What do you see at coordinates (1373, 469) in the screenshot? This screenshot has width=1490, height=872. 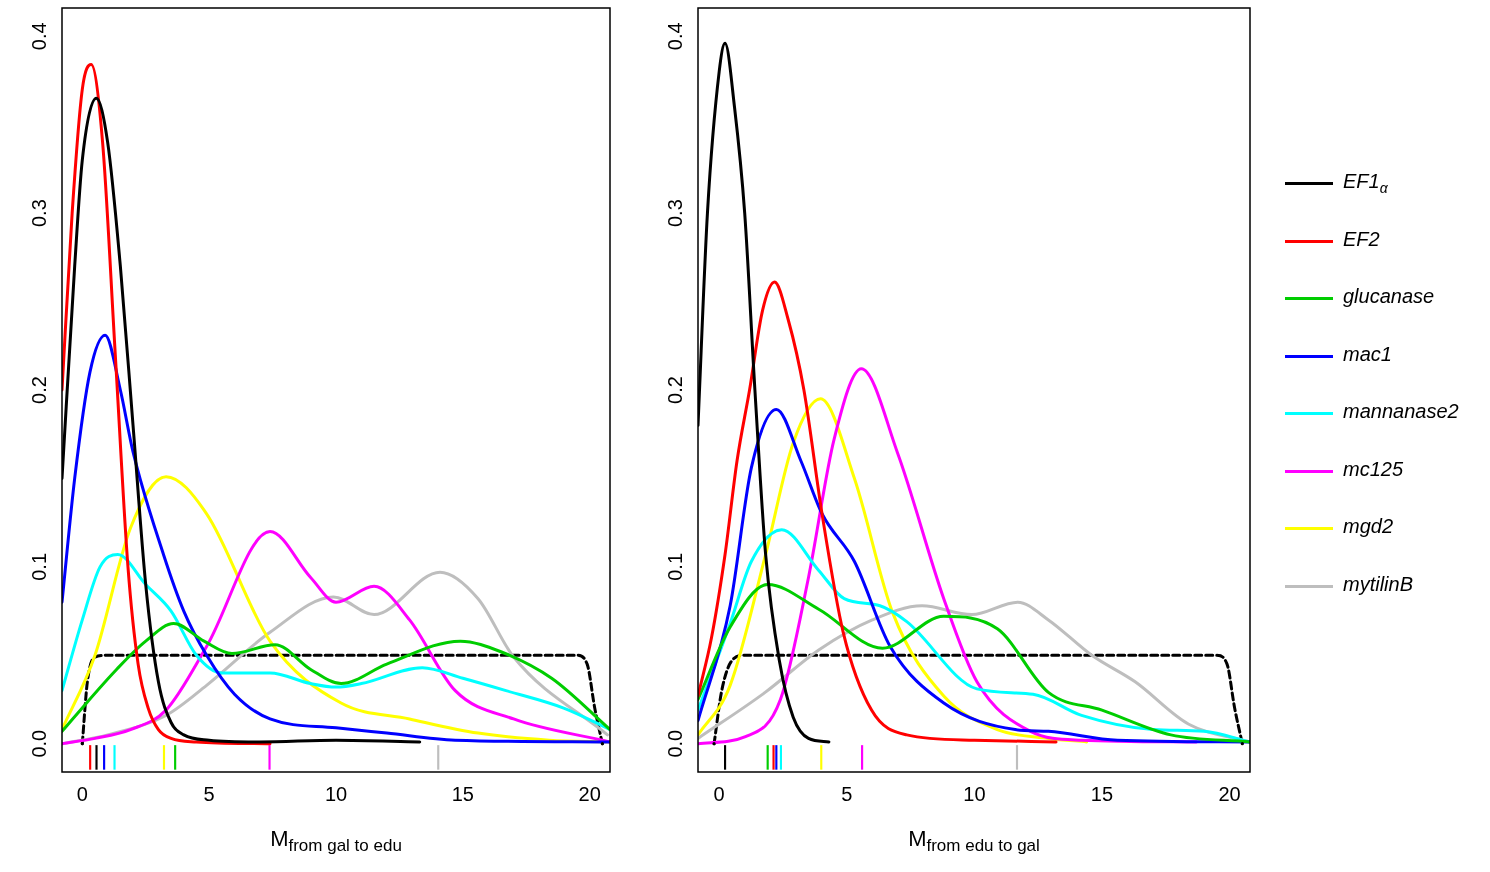 I see `legend-label: mc125` at bounding box center [1373, 469].